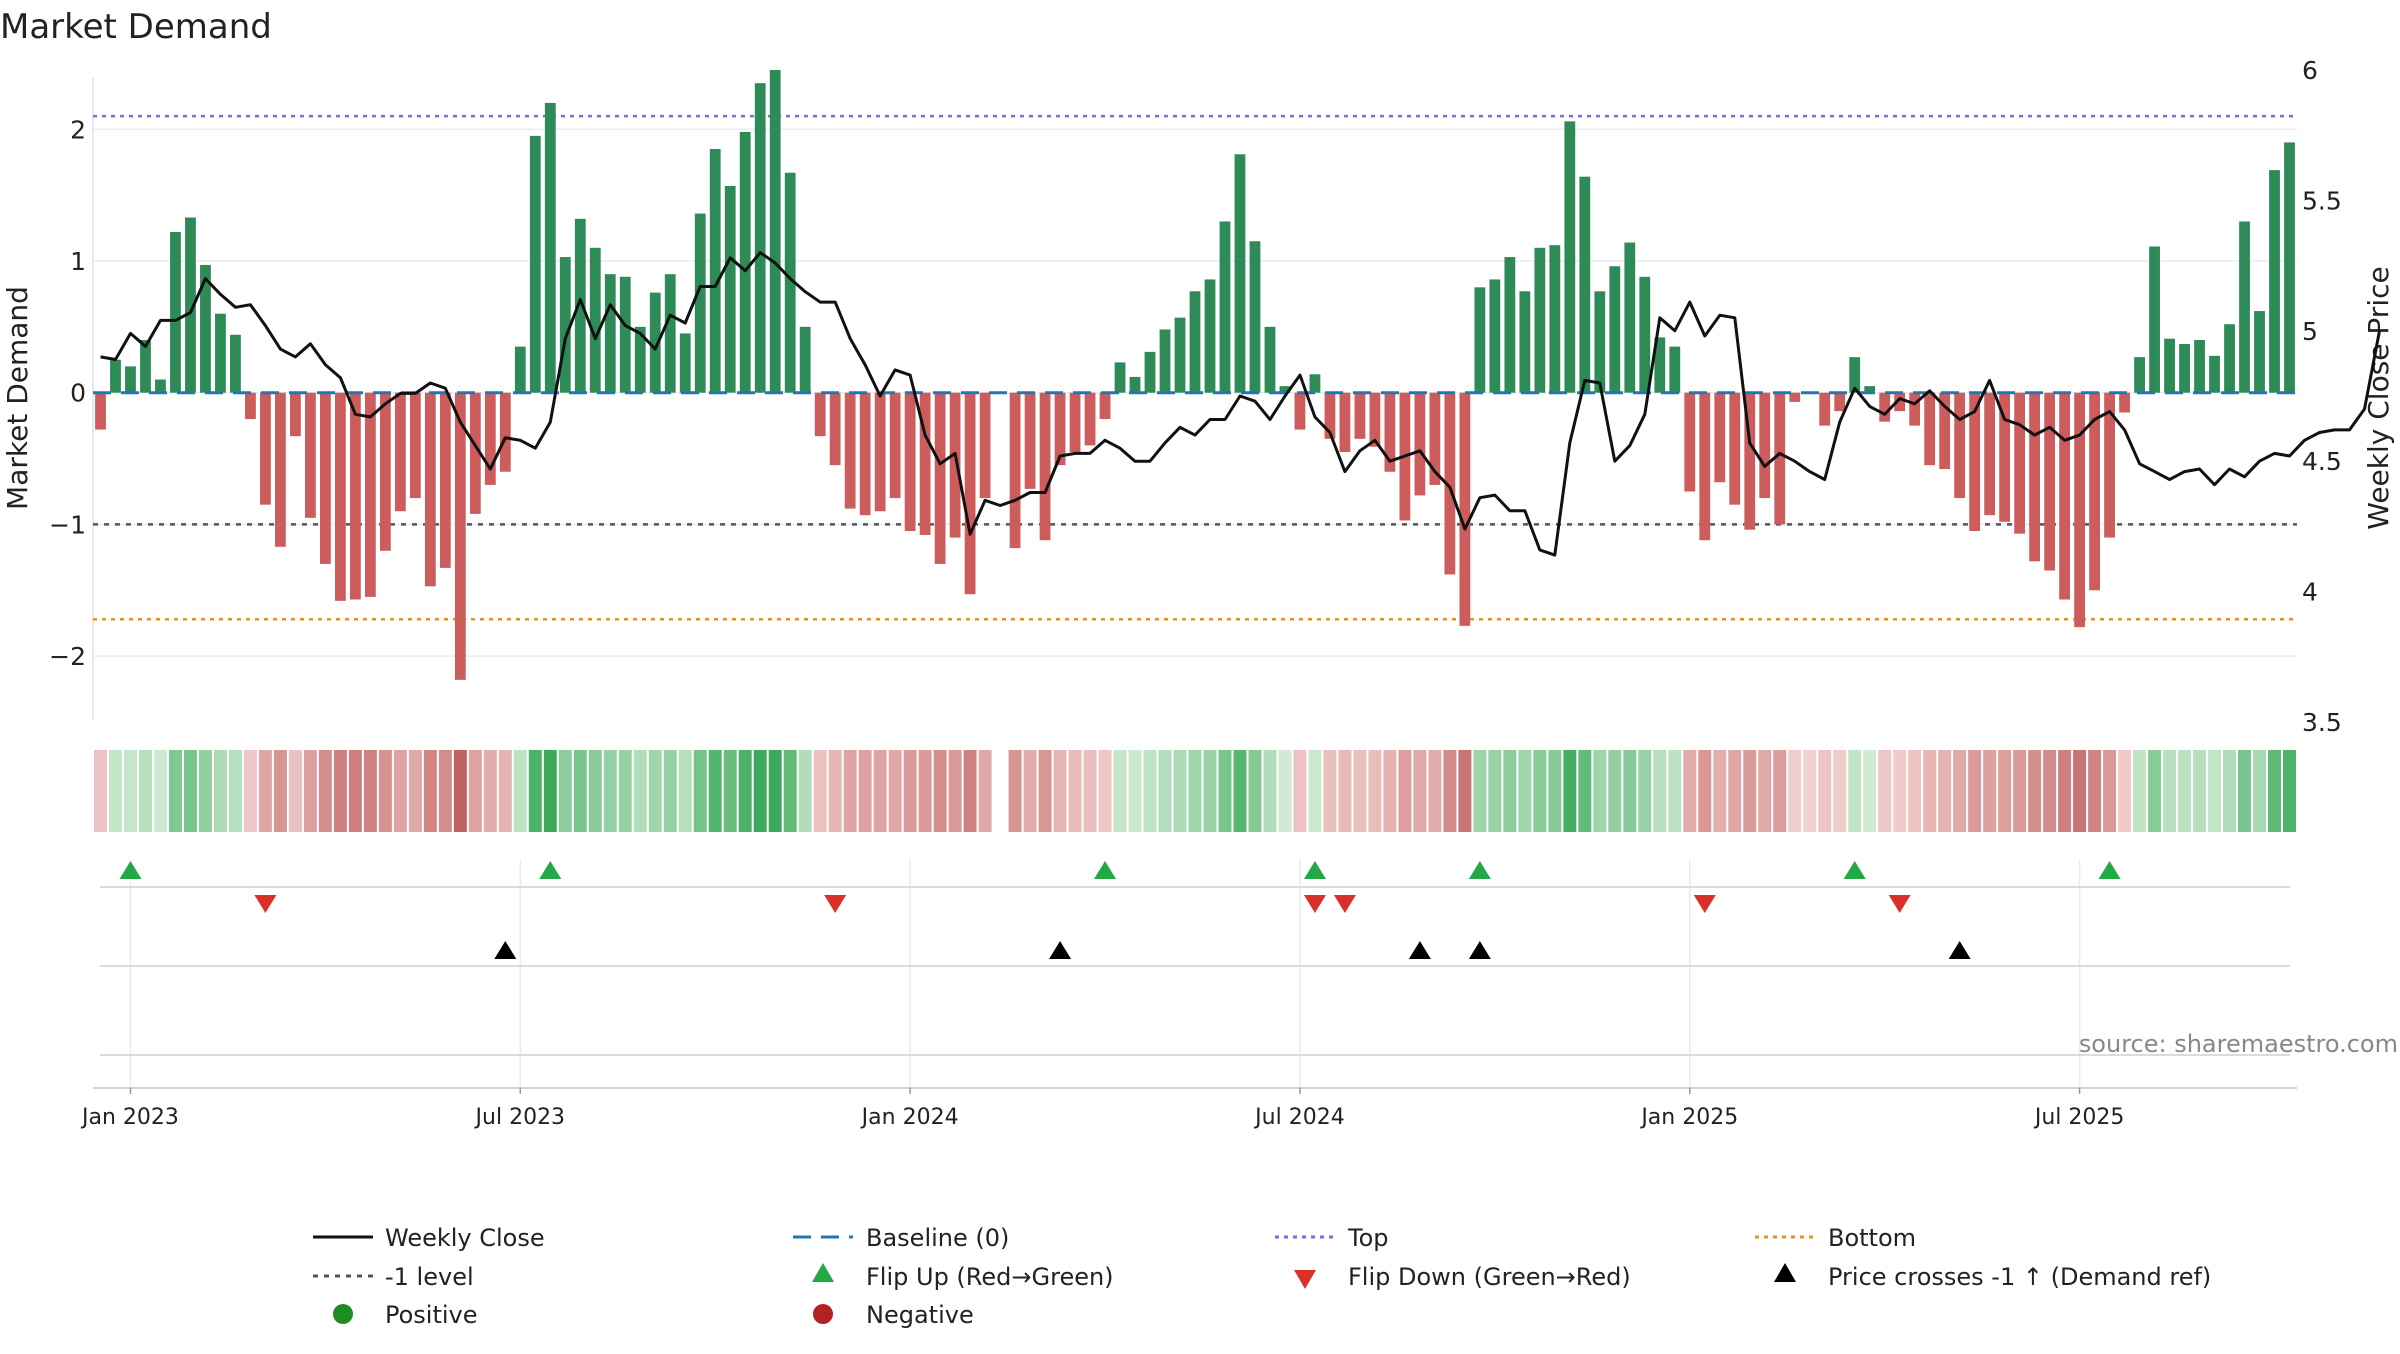 Image resolution: width=2400 pixels, height=1354 pixels. What do you see at coordinates (2310, 70) in the screenshot?
I see `y2-tick-label: 6` at bounding box center [2310, 70].